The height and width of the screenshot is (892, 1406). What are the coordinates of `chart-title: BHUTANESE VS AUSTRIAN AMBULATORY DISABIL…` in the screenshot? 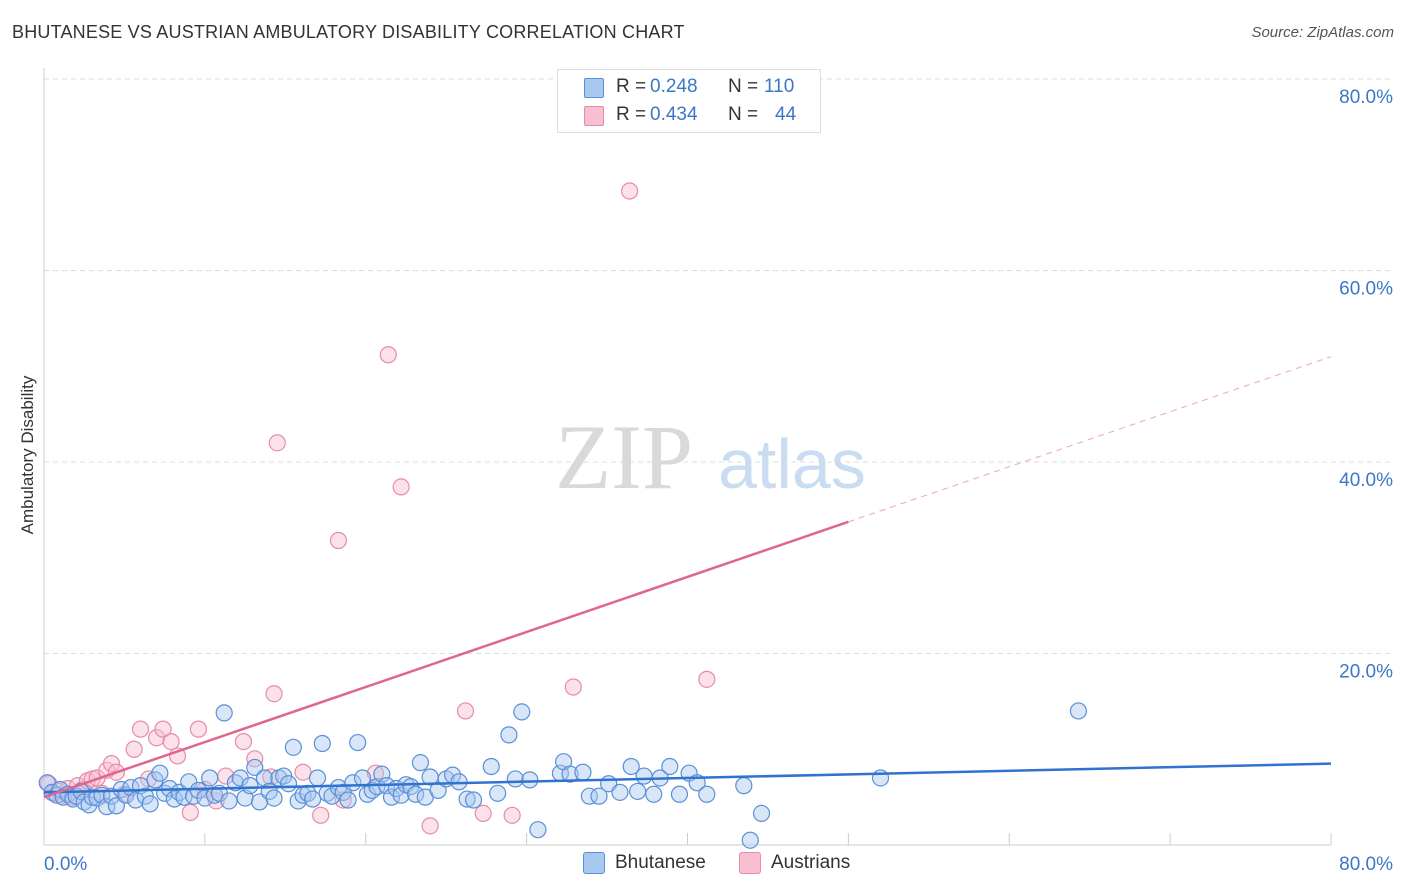 It's located at (348, 32).